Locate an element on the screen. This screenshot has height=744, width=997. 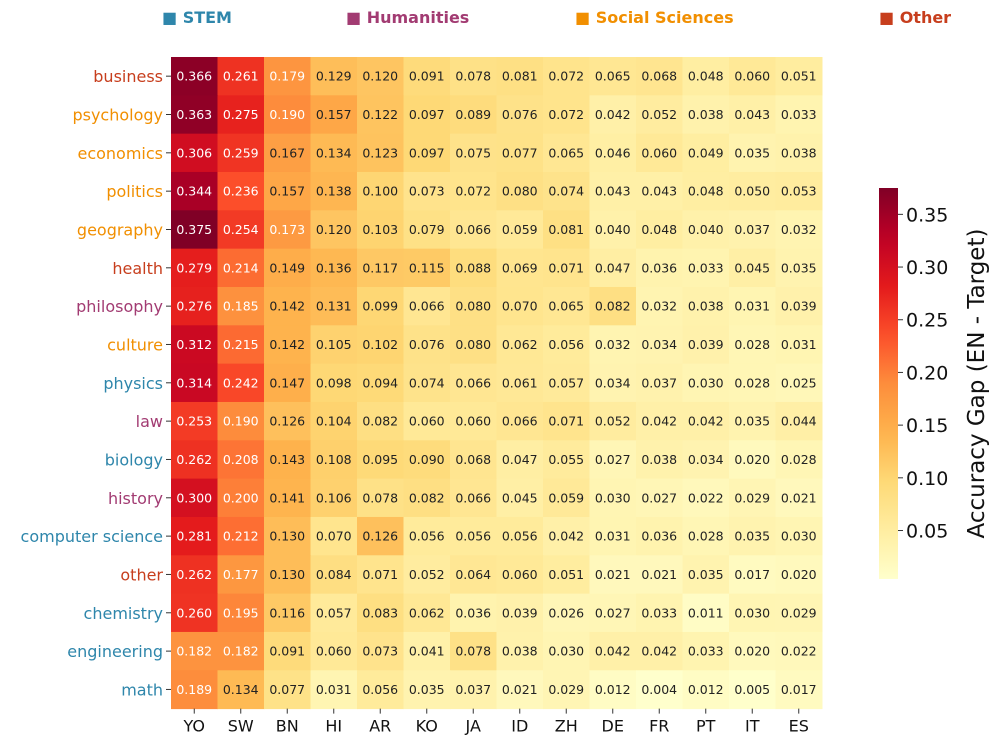
cell-value-label: 0.099 is located at coordinates (380, 306).